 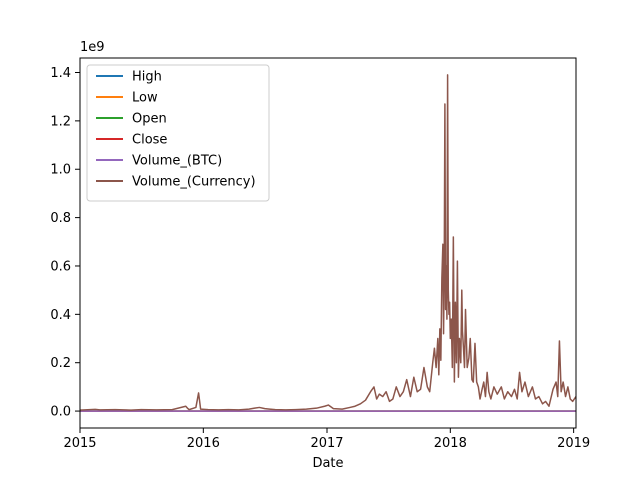 I want to click on legend-label: Volume_(Currency), so click(x=194, y=182).